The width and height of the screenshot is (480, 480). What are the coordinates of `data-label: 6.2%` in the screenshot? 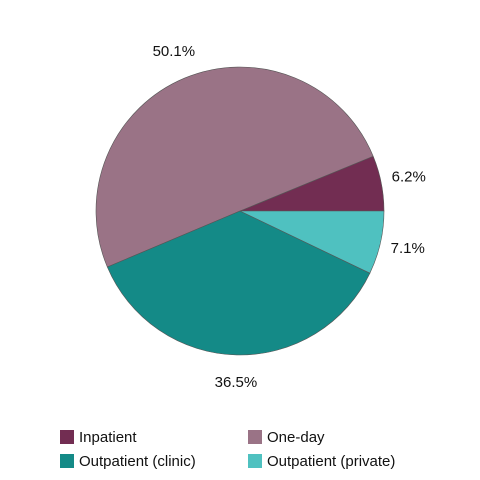 It's located at (409, 177).